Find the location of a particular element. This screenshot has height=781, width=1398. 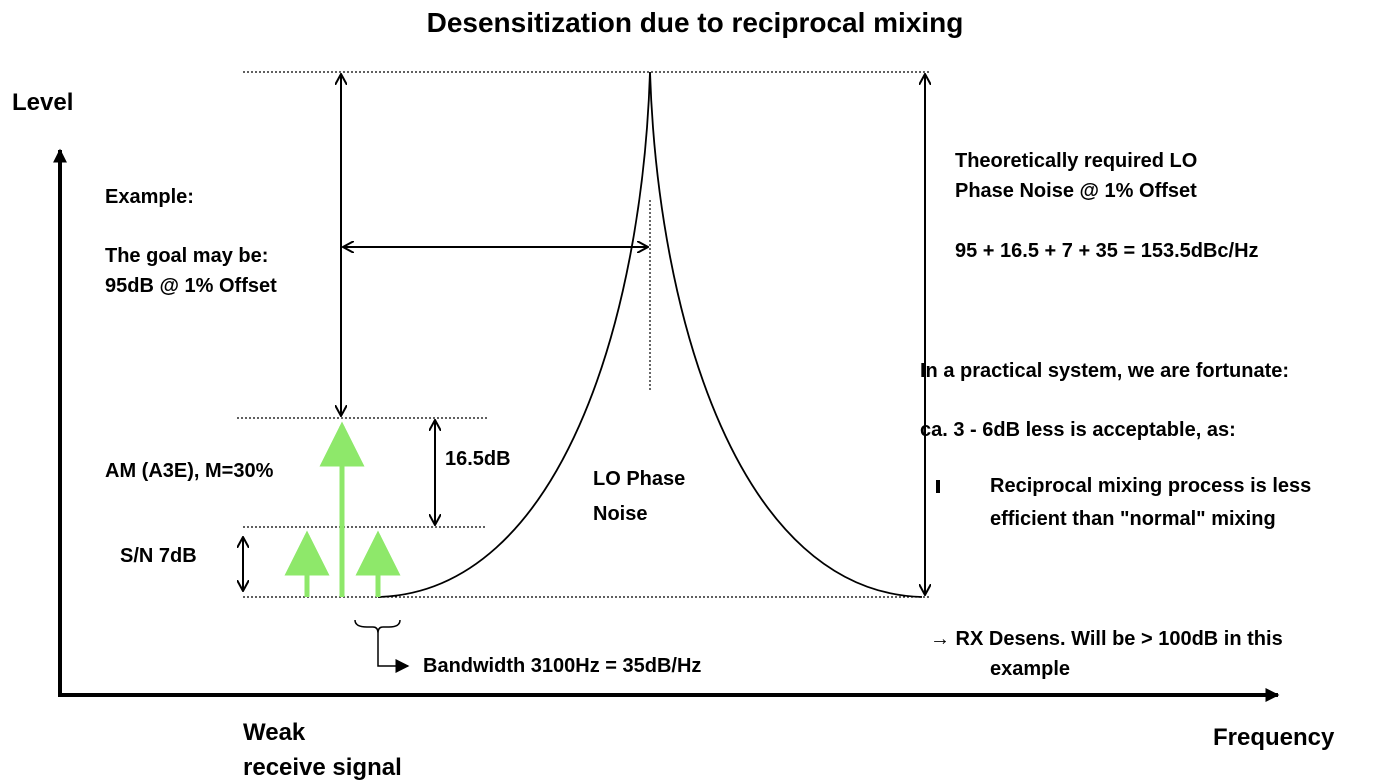

acceptable-text: ca. 3 - 6dB less is acceptable, as: is located at coordinates (1078, 430).